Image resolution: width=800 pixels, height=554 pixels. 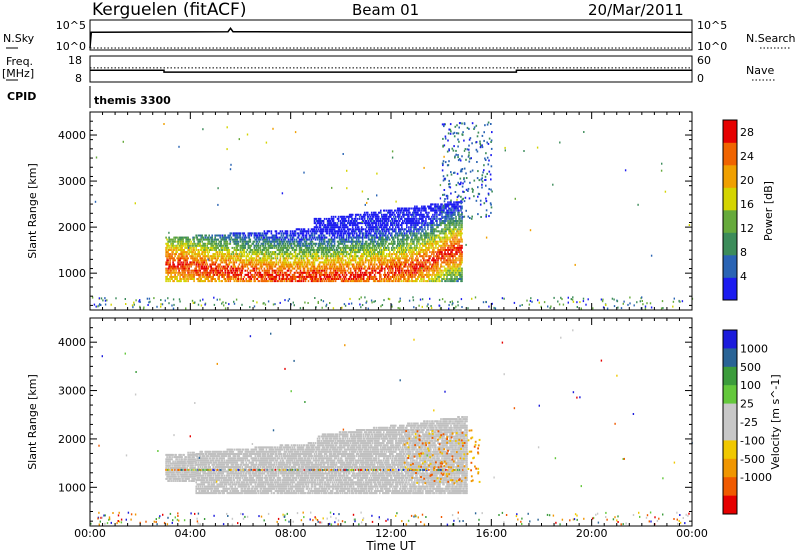 I want to click on nsky-series-line, so click(x=391, y=38).